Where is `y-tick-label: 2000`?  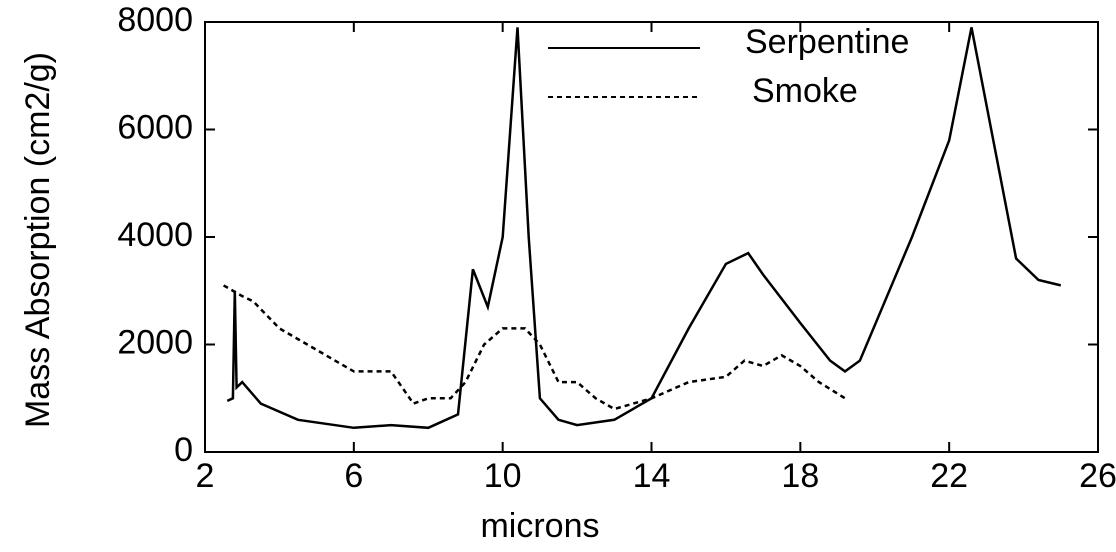
y-tick-label: 2000 is located at coordinates (155, 342).